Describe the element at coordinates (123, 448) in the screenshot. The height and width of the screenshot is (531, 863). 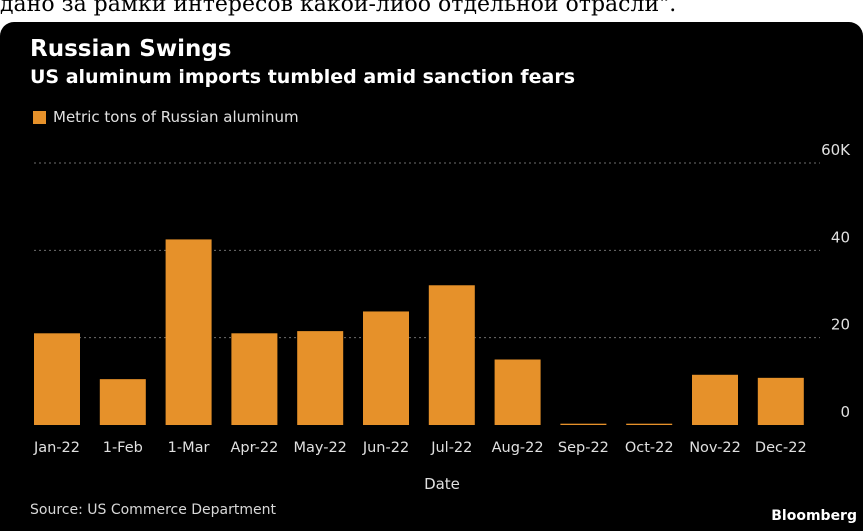
I see `x-tick-label: 1-Feb` at that location.